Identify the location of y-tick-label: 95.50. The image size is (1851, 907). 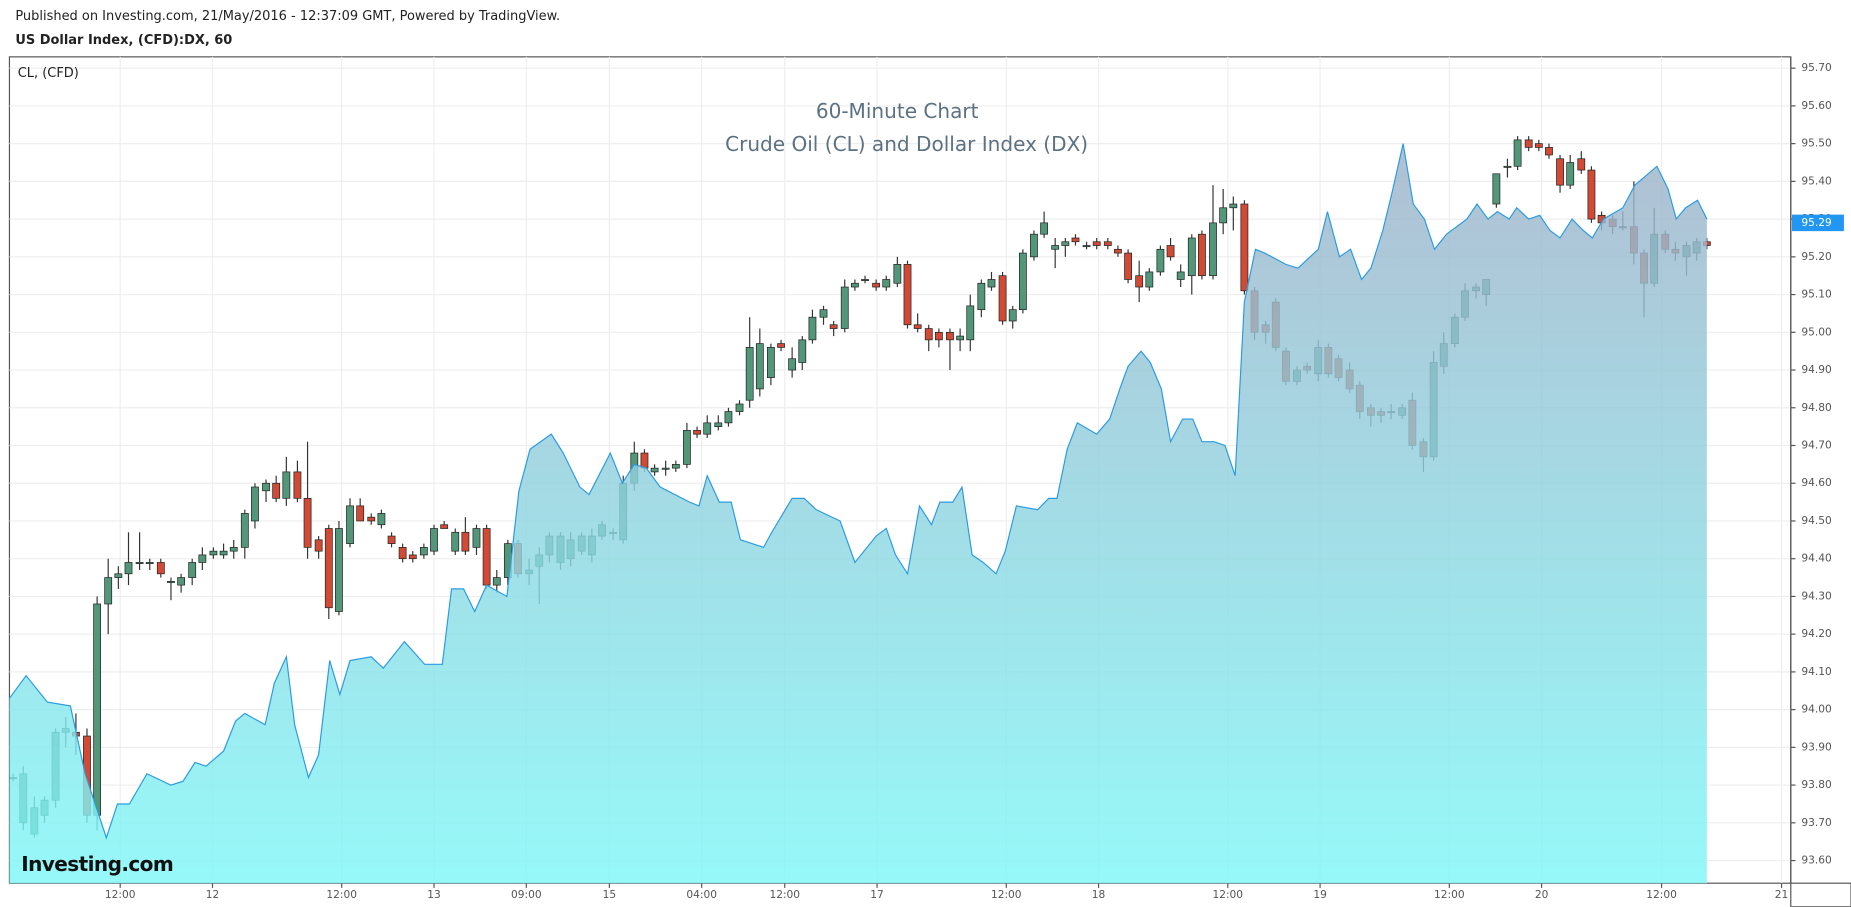
(1816, 143).